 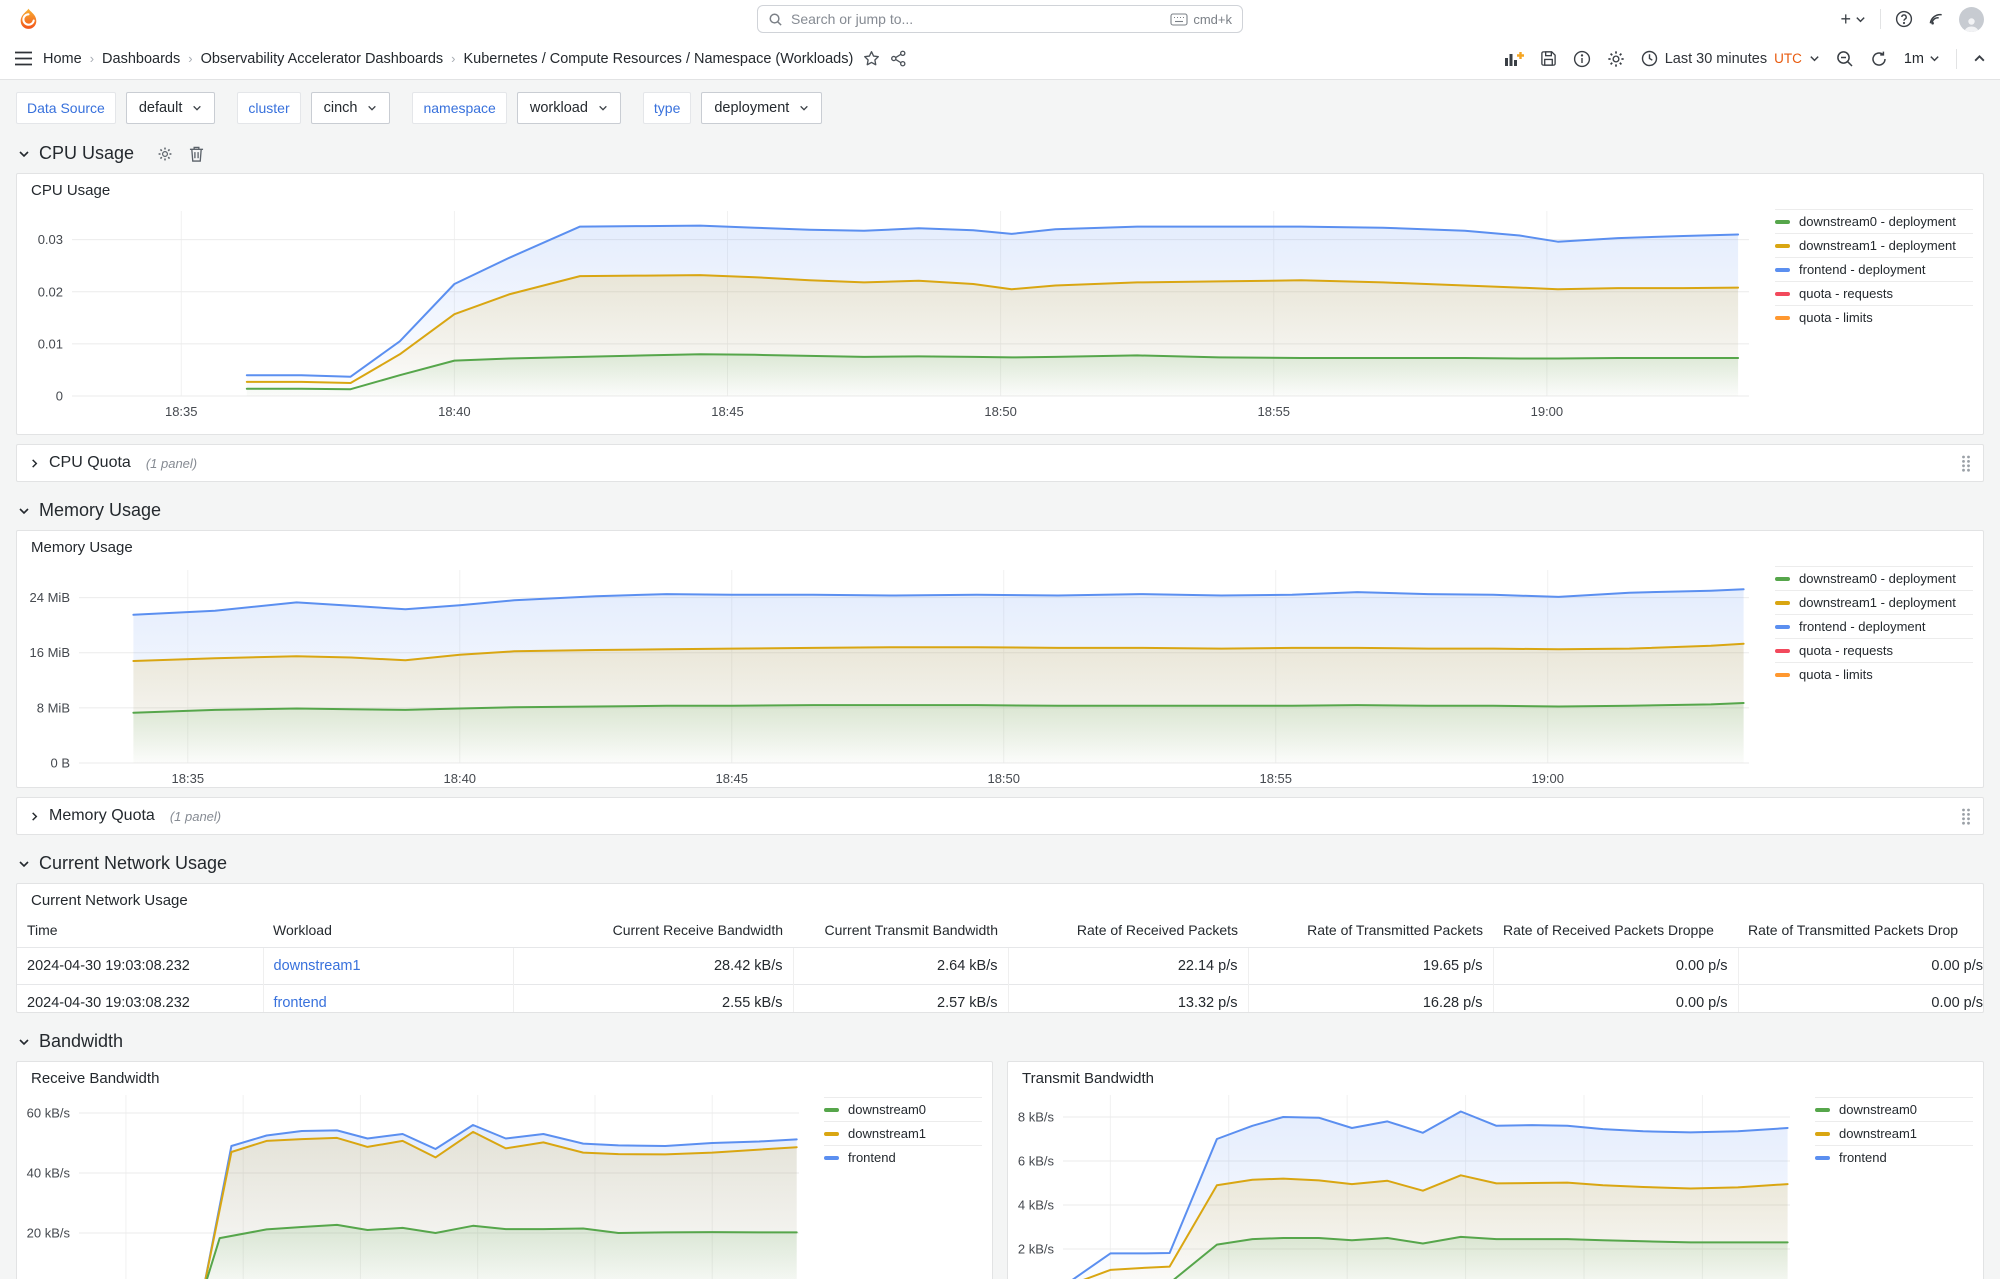 What do you see at coordinates (568, 108) in the screenshot?
I see `variable-value-dropdown: workload` at bounding box center [568, 108].